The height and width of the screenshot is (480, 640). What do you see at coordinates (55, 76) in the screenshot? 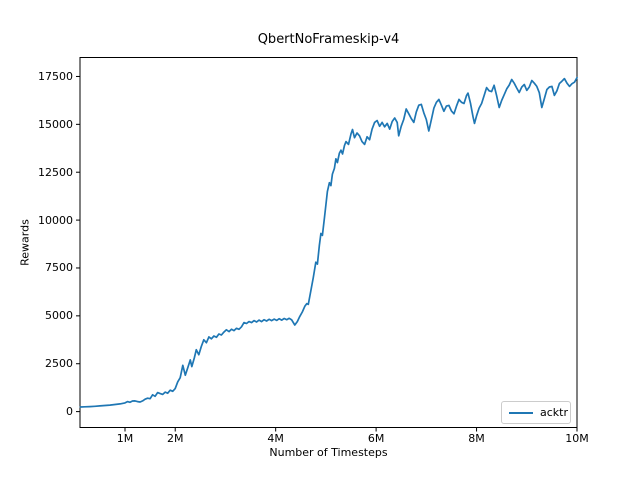
I see `y-tick-label: 17500` at bounding box center [55, 76].